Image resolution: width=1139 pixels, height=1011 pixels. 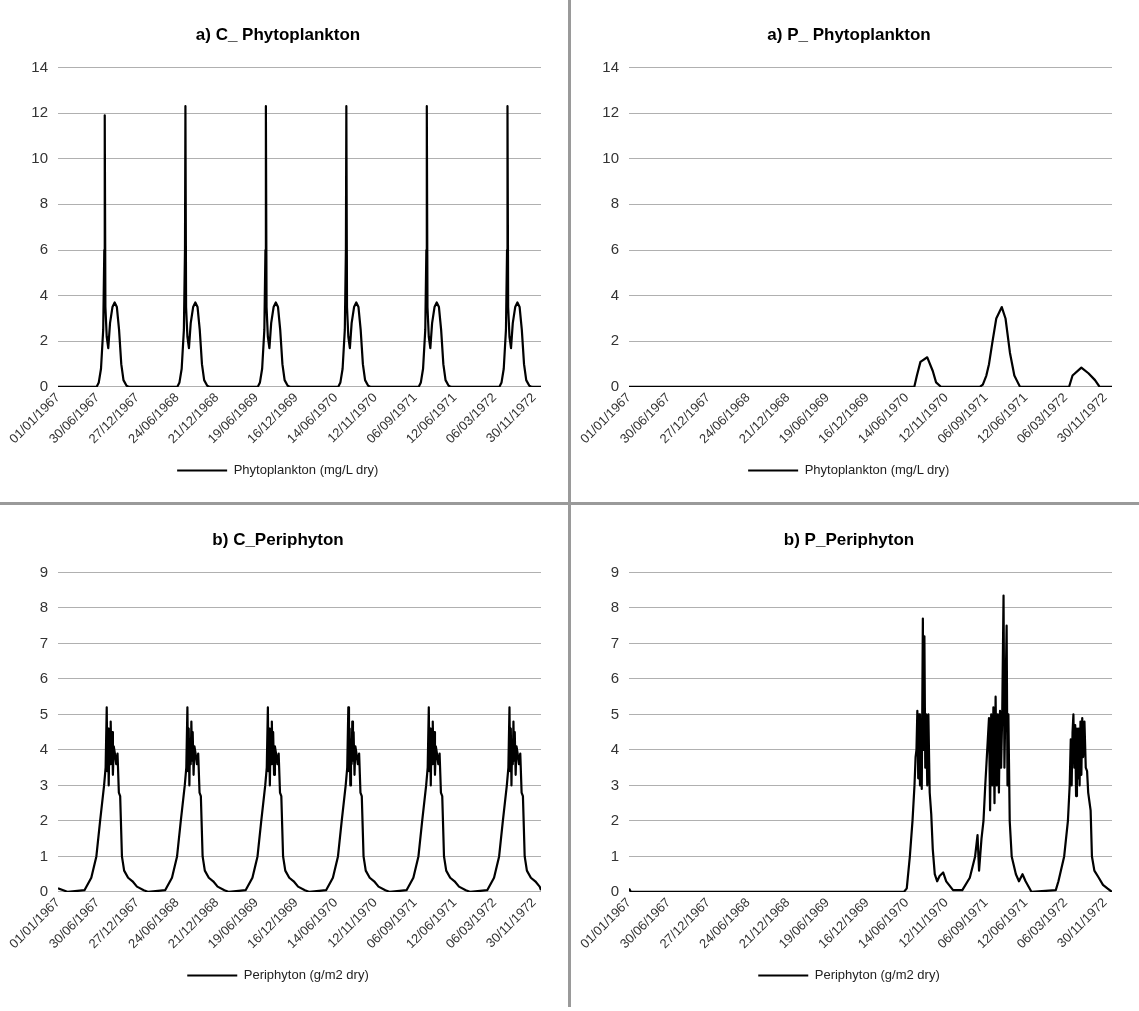 What do you see at coordinates (849, 539) in the screenshot?
I see `chart-title: b) P_Periphyton` at bounding box center [849, 539].